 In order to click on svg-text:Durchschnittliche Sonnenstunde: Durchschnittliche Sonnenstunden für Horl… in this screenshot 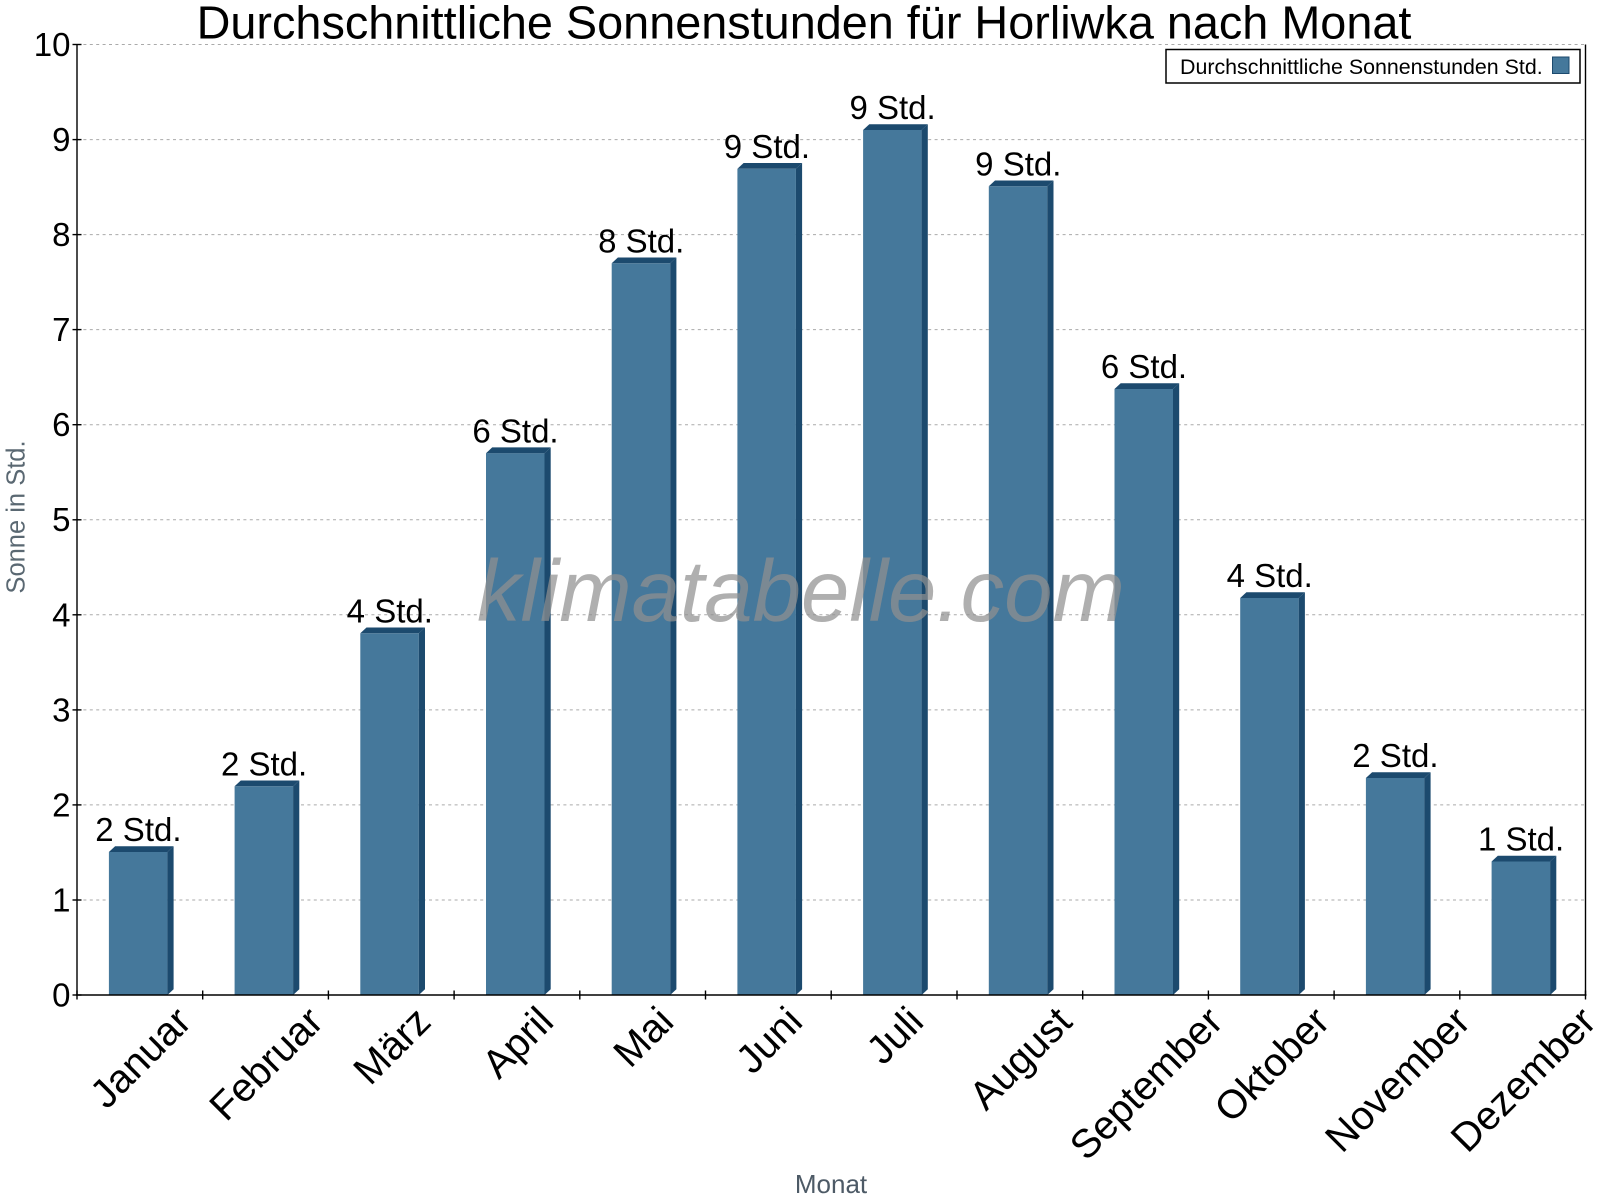, I will do `click(804, 24)`.